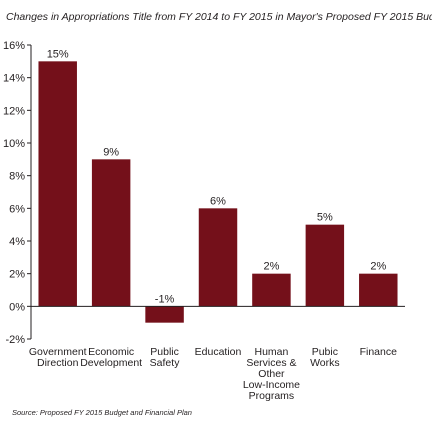 This screenshot has width=432, height=427. What do you see at coordinates (165, 357) in the screenshot?
I see `x-tick-label: Public Safety` at bounding box center [165, 357].